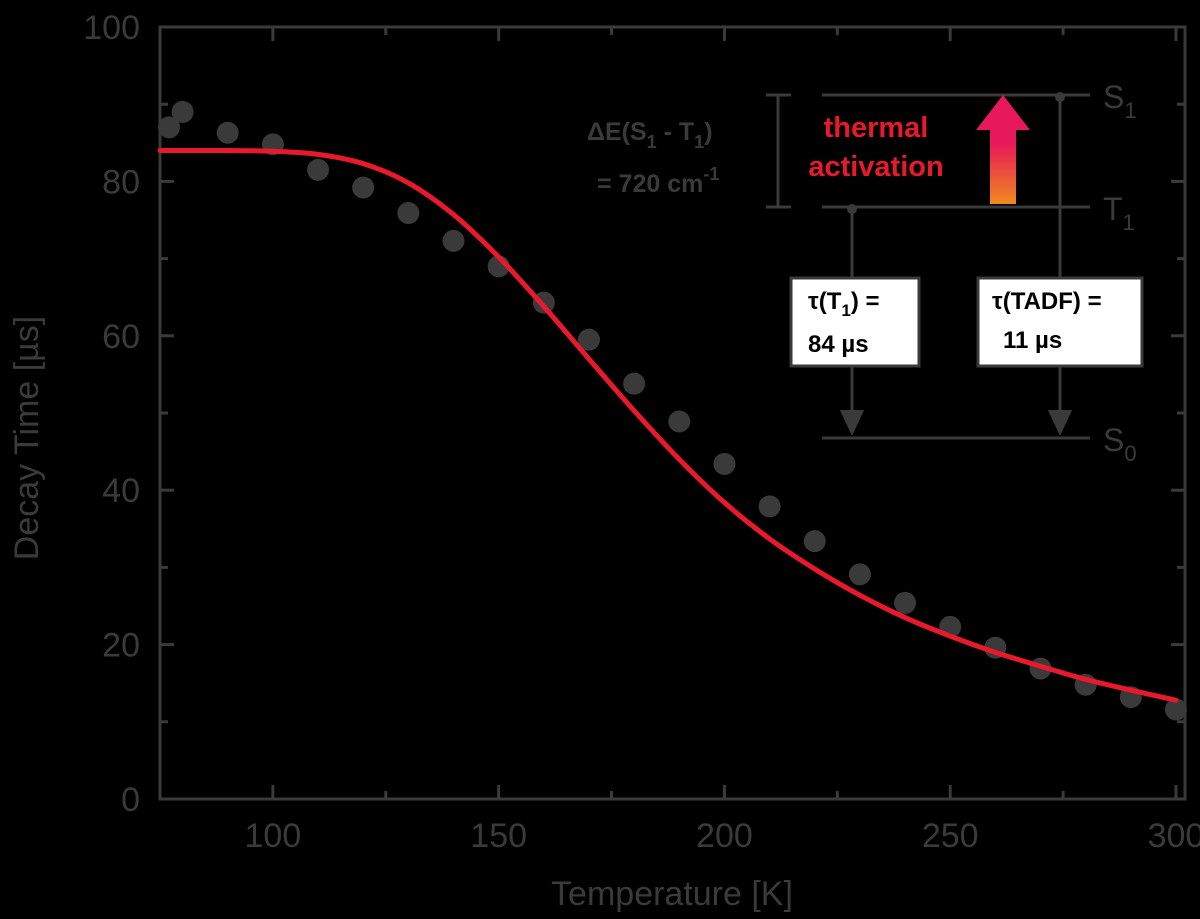 The width and height of the screenshot is (1200, 919). I want to click on y-tick-label: 20, so click(121, 646).